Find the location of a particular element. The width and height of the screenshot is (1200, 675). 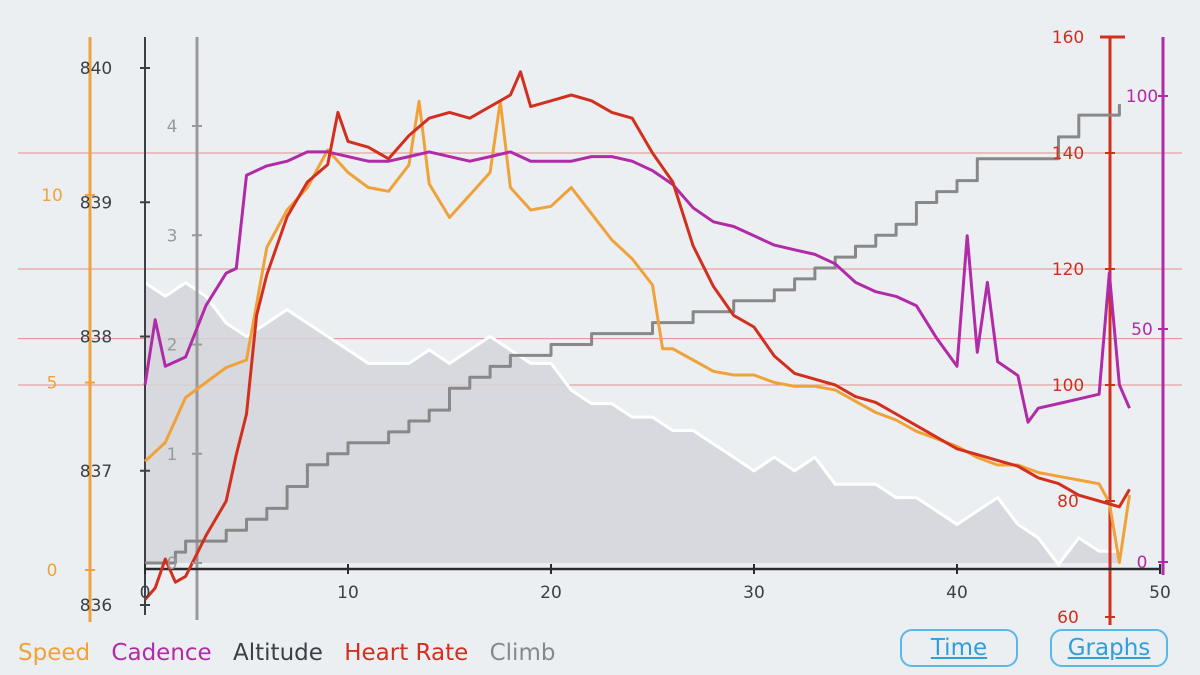

tick-x-10: 10 is located at coordinates (348, 593).